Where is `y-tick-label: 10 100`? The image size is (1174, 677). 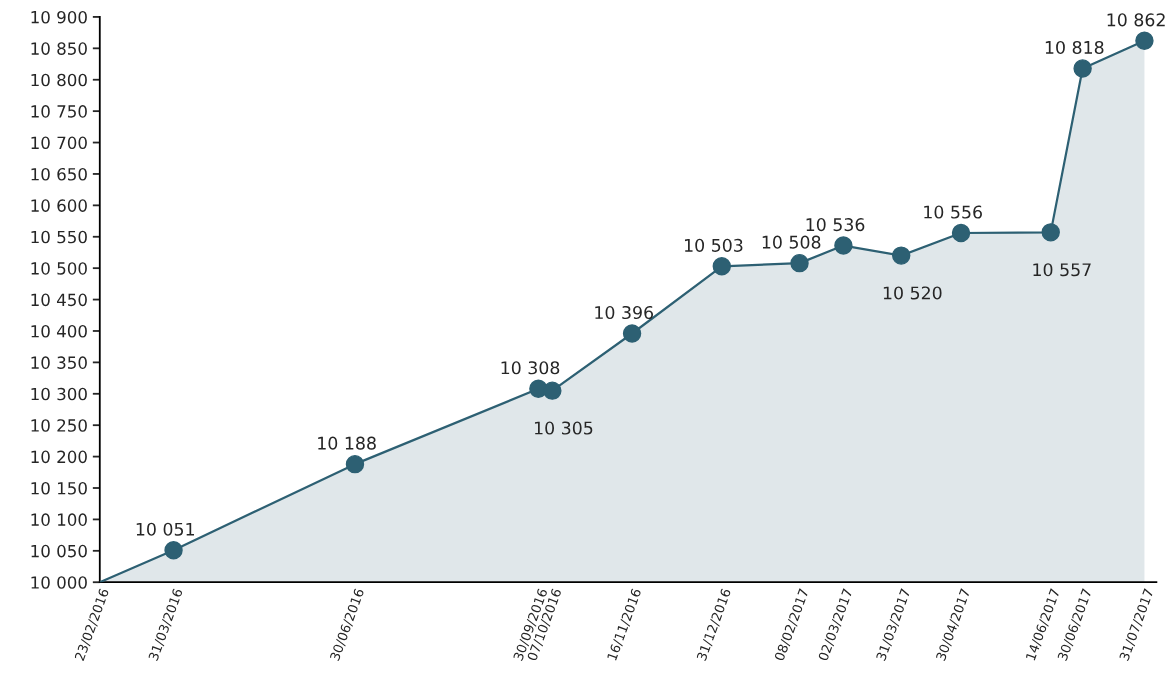 y-tick-label: 10 100 is located at coordinates (59, 519).